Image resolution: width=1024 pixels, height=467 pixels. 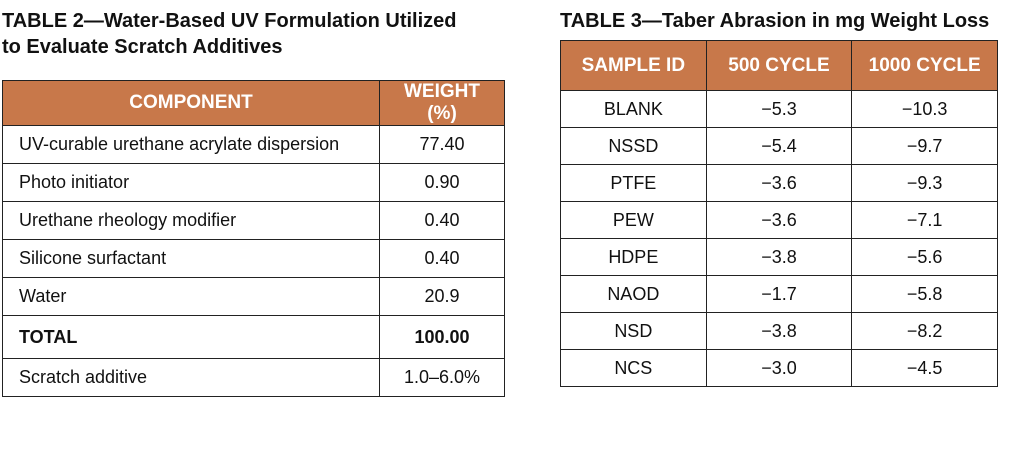 What do you see at coordinates (191, 144) in the screenshot?
I see `table-cell: UV-curable urethane acrylate dispersion` at bounding box center [191, 144].